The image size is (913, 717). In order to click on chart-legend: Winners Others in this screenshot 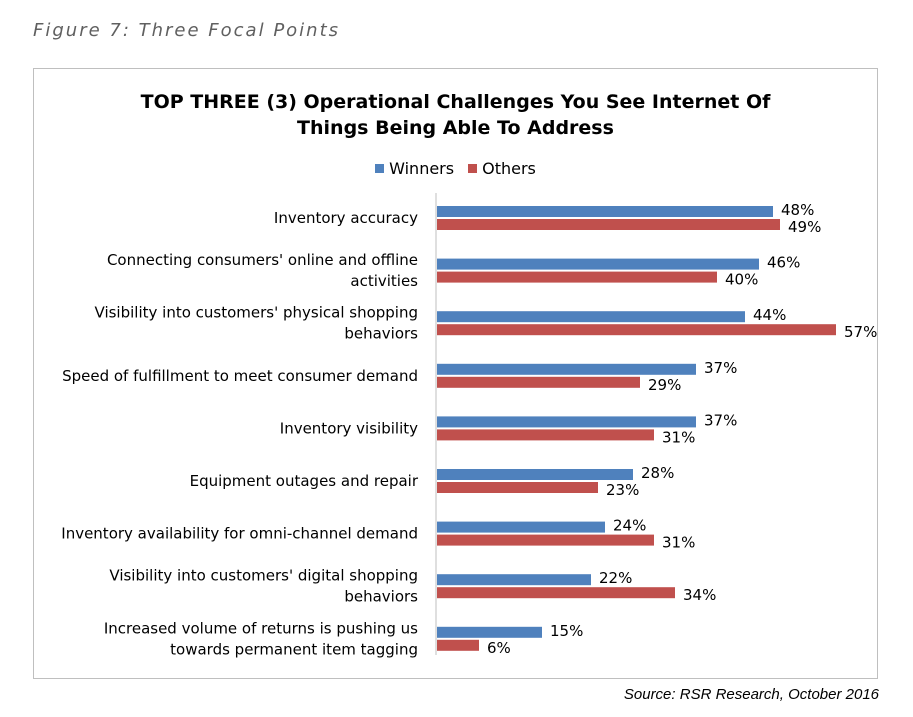, I will do `click(455, 168)`.